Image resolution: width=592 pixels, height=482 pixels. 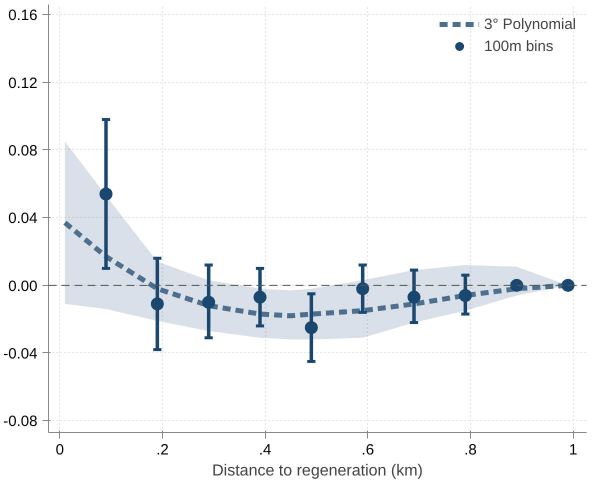 I want to click on x-tick-label: .2, so click(x=162, y=450).